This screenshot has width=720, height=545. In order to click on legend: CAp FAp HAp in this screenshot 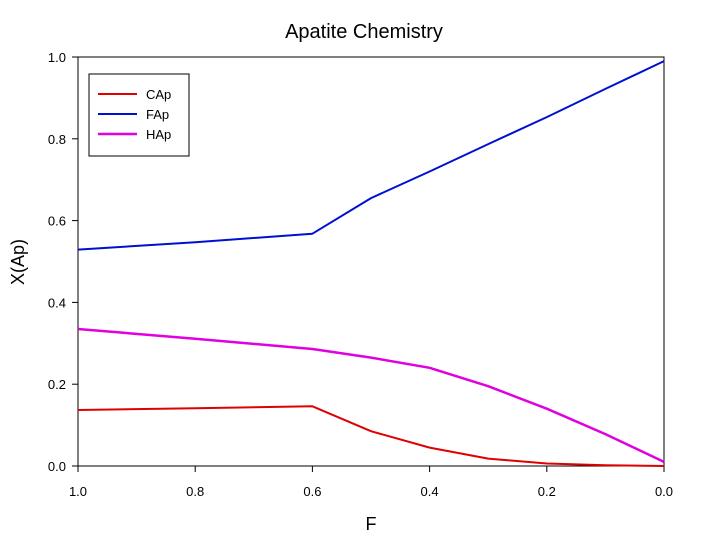, I will do `click(139, 115)`.